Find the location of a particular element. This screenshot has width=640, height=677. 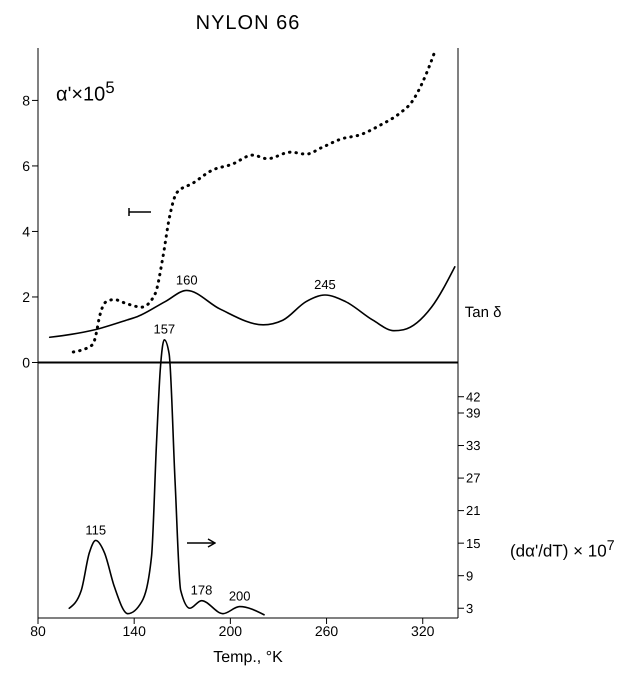

series-label: Tan δ is located at coordinates (483, 312).